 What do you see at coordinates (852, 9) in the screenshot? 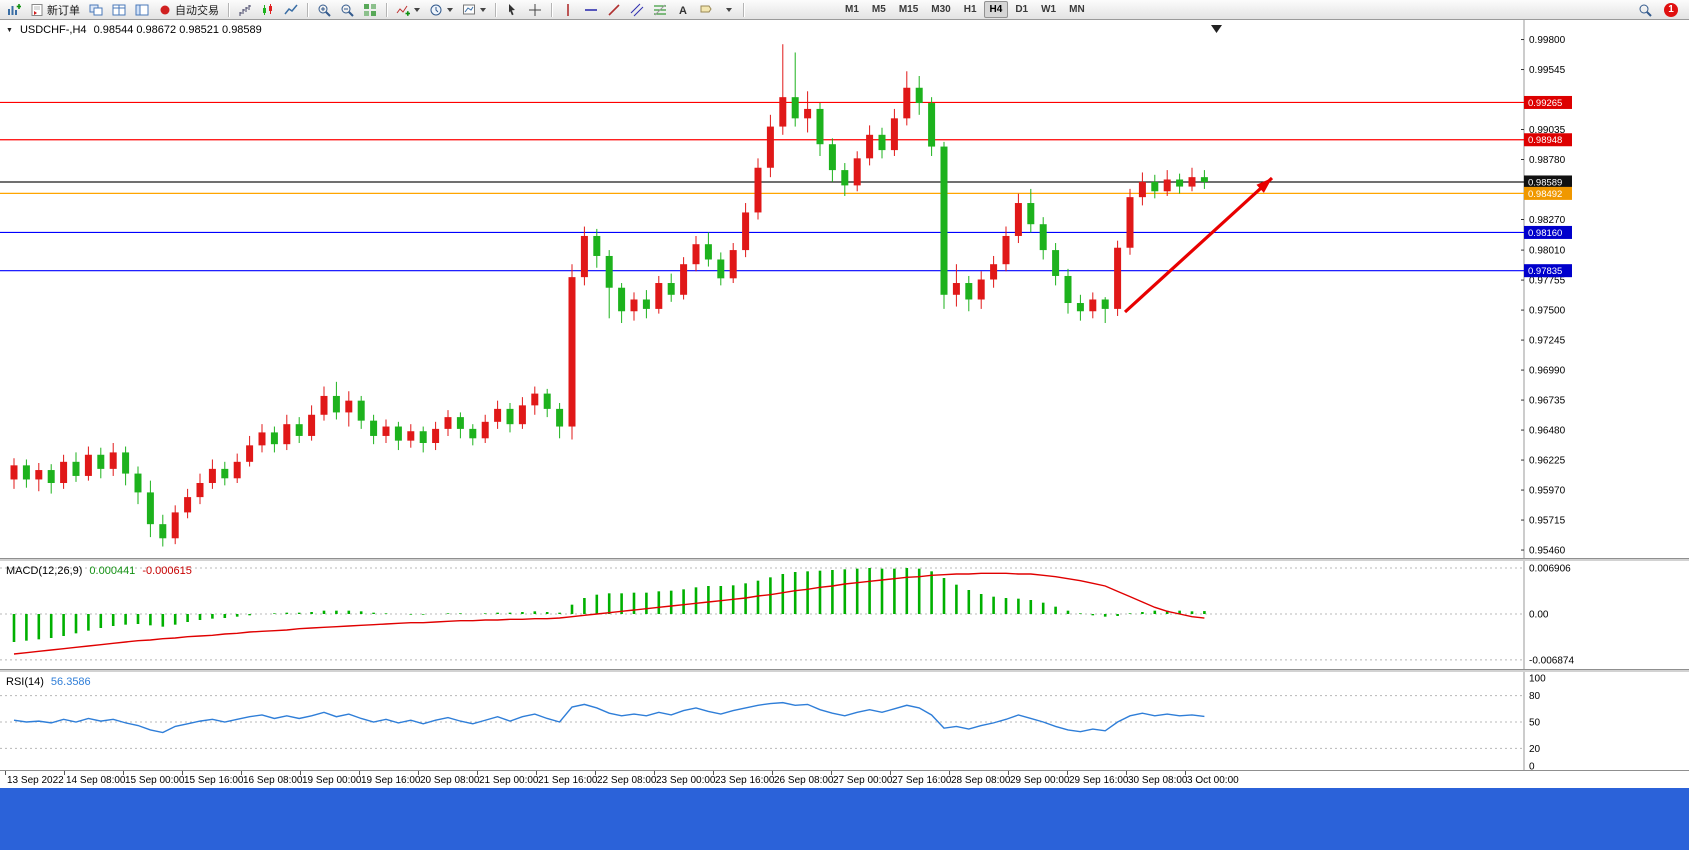
I see `timeframe-m1: M1` at bounding box center [852, 9].